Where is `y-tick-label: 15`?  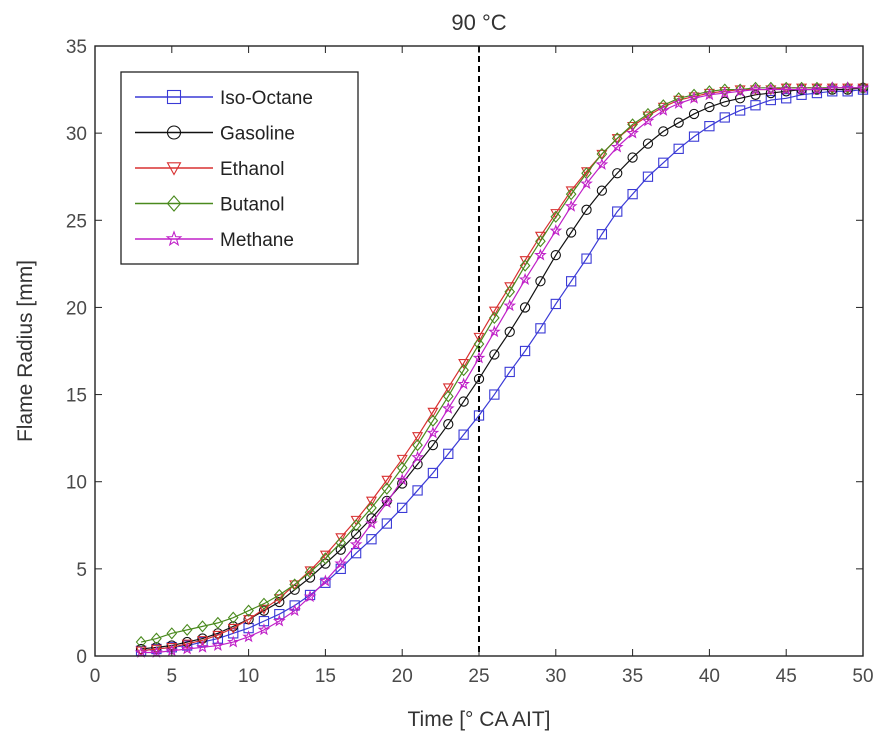
y-tick-label: 15 is located at coordinates (76, 396).